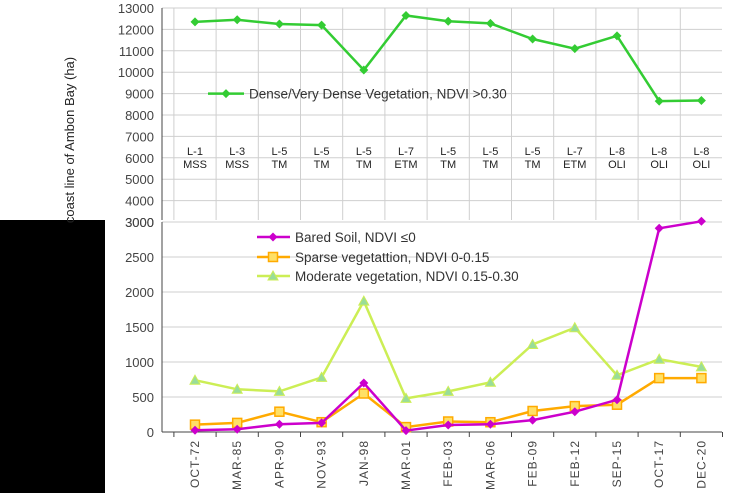 The width and height of the screenshot is (748, 493). I want to click on sensor-label: L-1, so click(195, 152).